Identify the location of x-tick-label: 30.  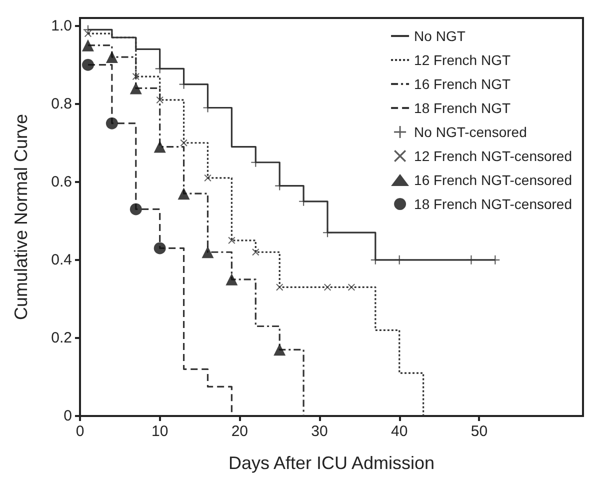
(319, 431).